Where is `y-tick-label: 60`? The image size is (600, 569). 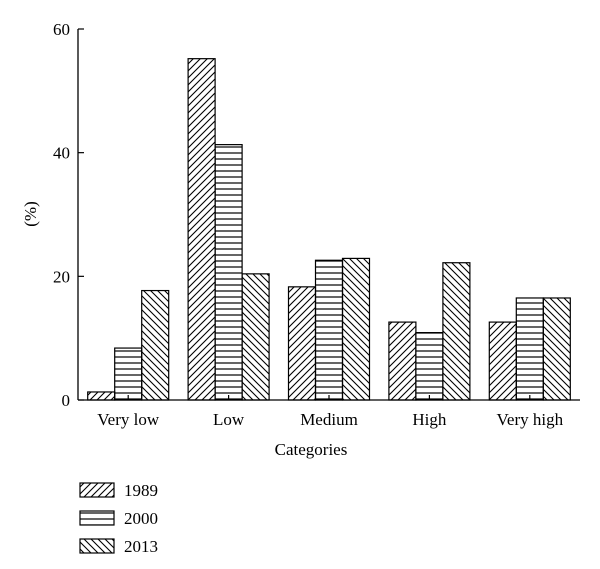
y-tick-label: 60 is located at coordinates (61, 29).